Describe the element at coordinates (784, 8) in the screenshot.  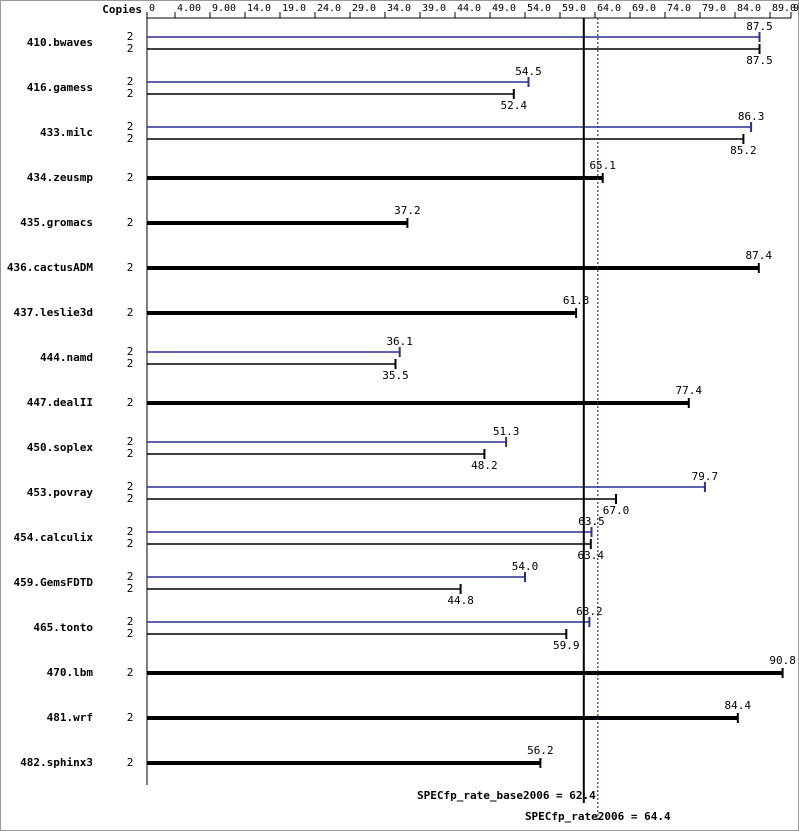
I see `x-tick-label: 89.0` at that location.